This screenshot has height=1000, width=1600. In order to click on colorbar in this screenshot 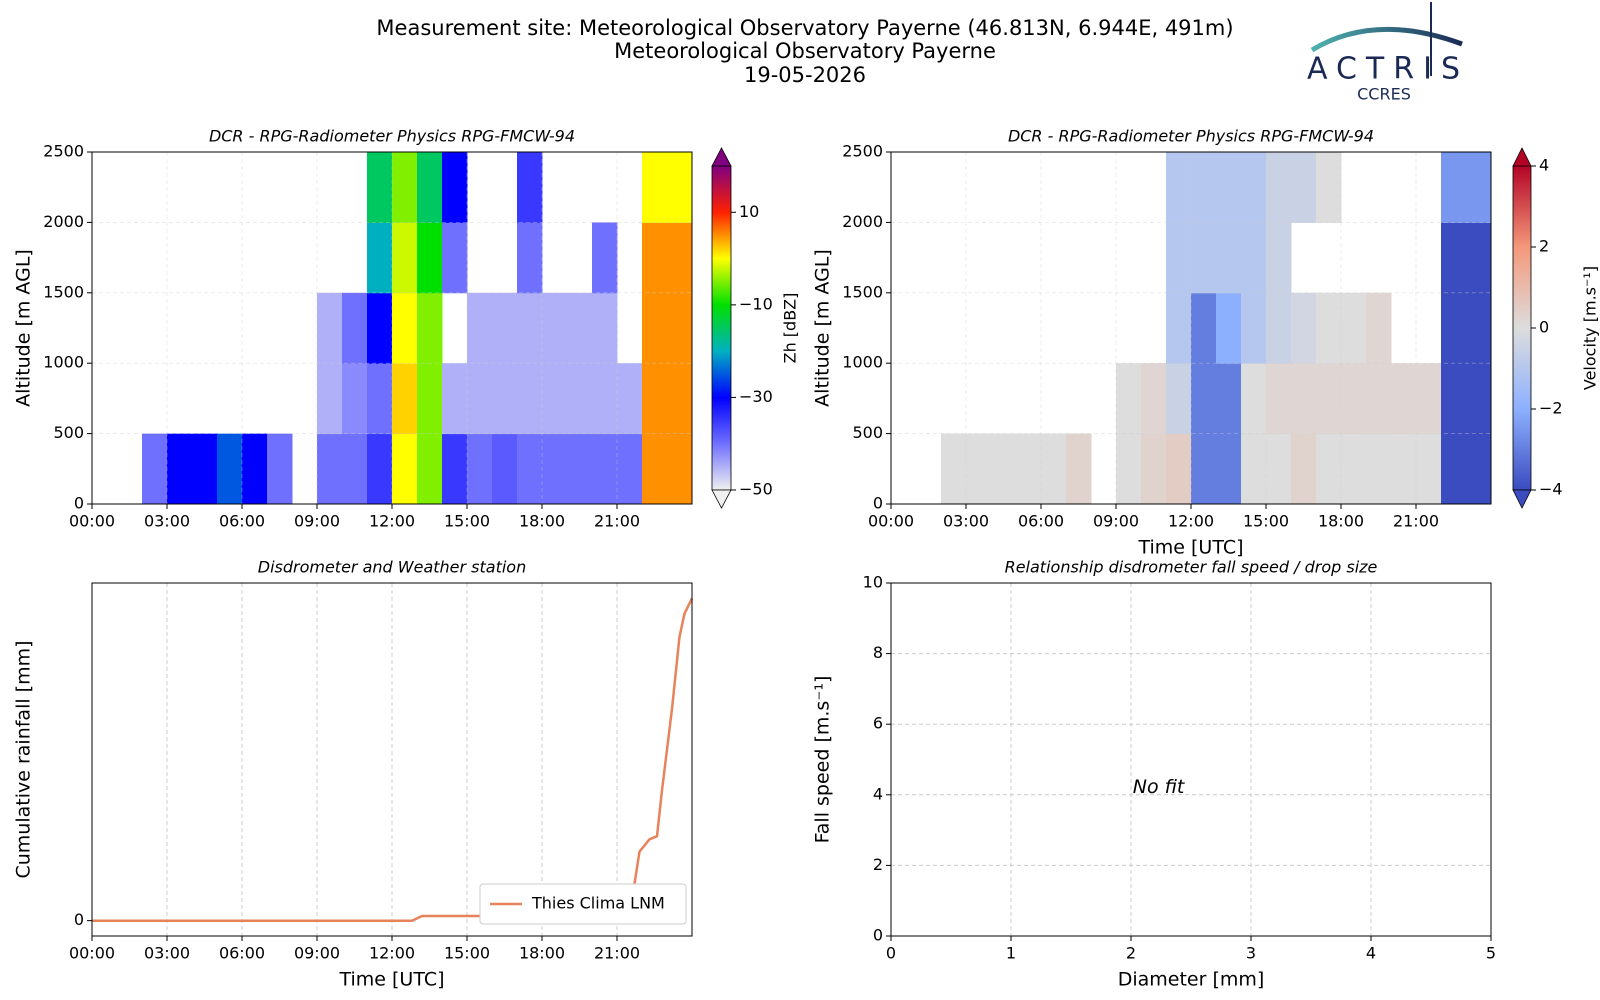, I will do `click(1522, 328)`.